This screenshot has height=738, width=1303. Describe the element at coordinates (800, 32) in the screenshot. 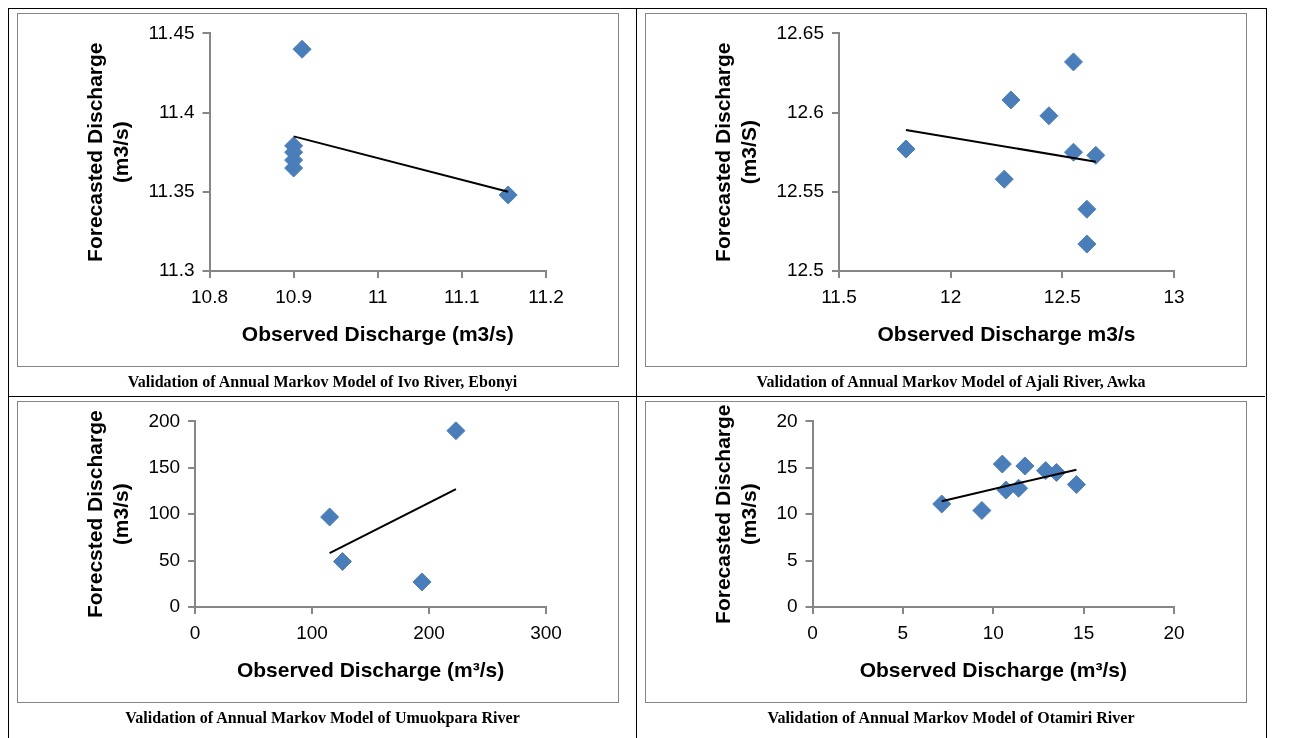

I see `y-tick-label: 12.65` at that location.